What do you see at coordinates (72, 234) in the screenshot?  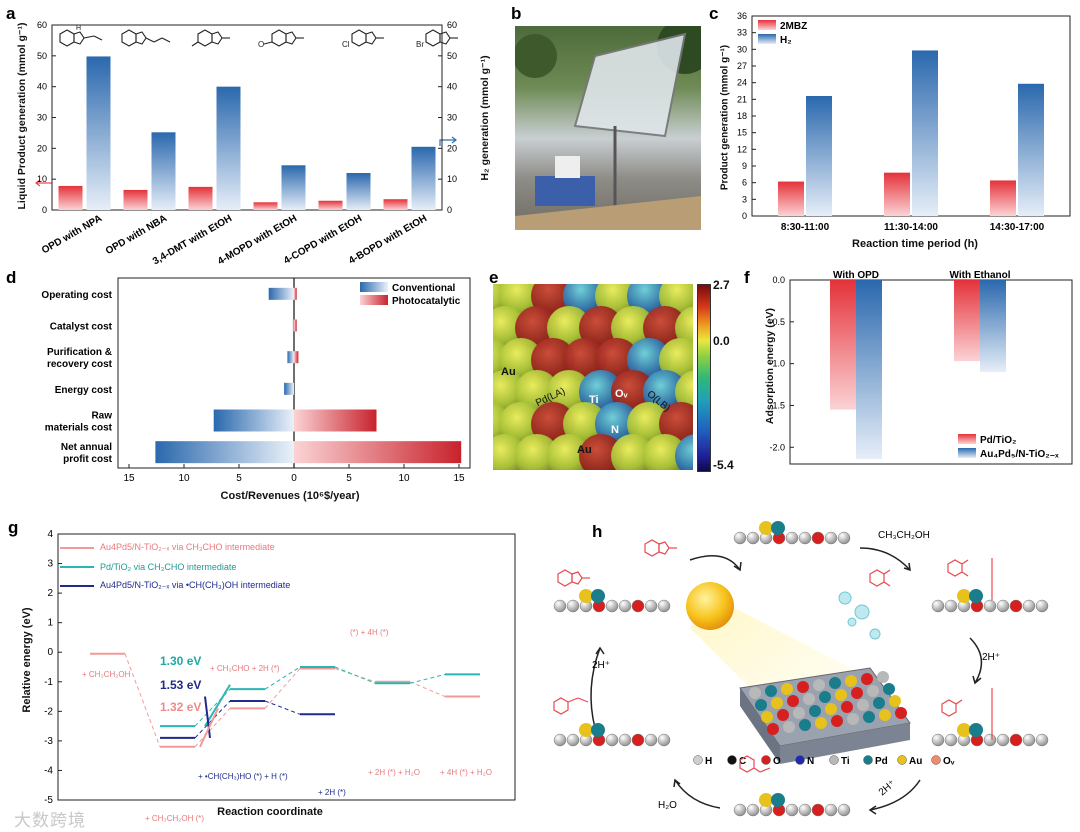 I see `xtick-label-a-0: OPD with NPA` at bounding box center [72, 234].